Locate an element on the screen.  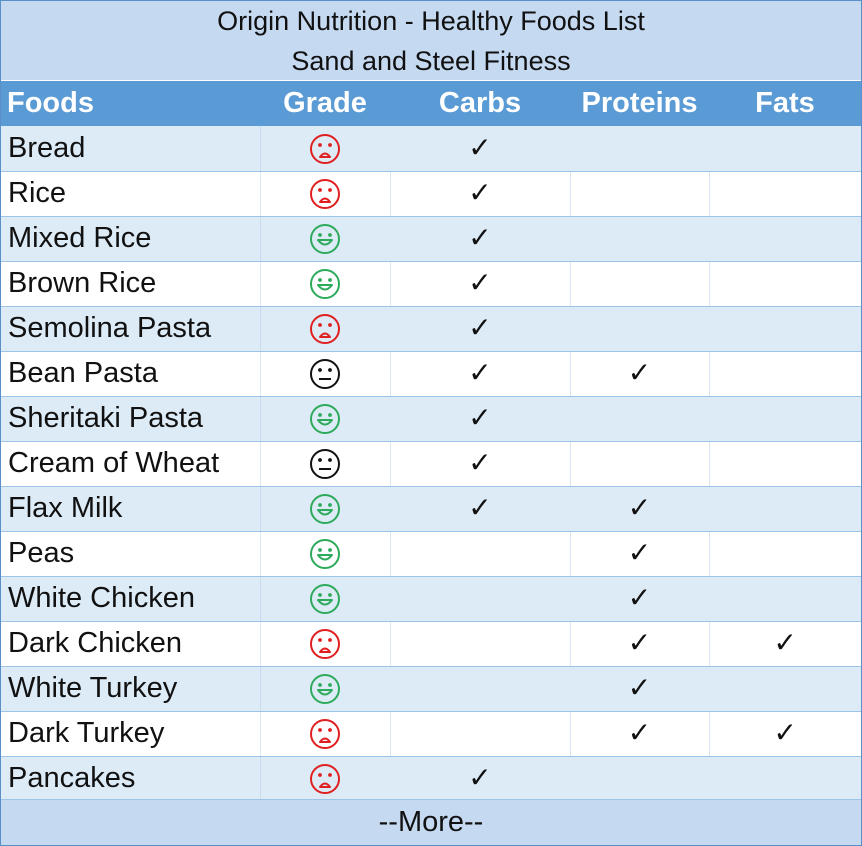
header-foods: Foods is located at coordinates (130, 103).